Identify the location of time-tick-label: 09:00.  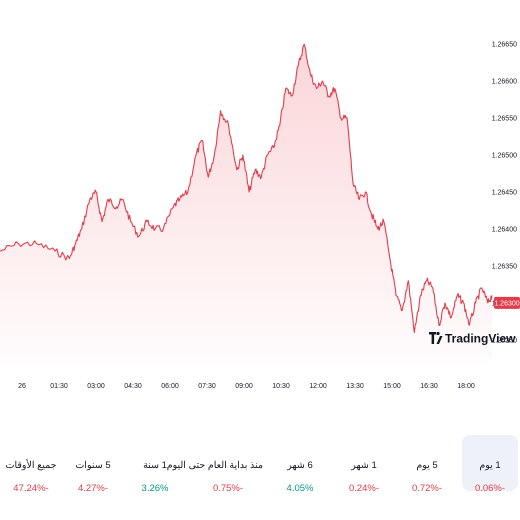
(244, 386).